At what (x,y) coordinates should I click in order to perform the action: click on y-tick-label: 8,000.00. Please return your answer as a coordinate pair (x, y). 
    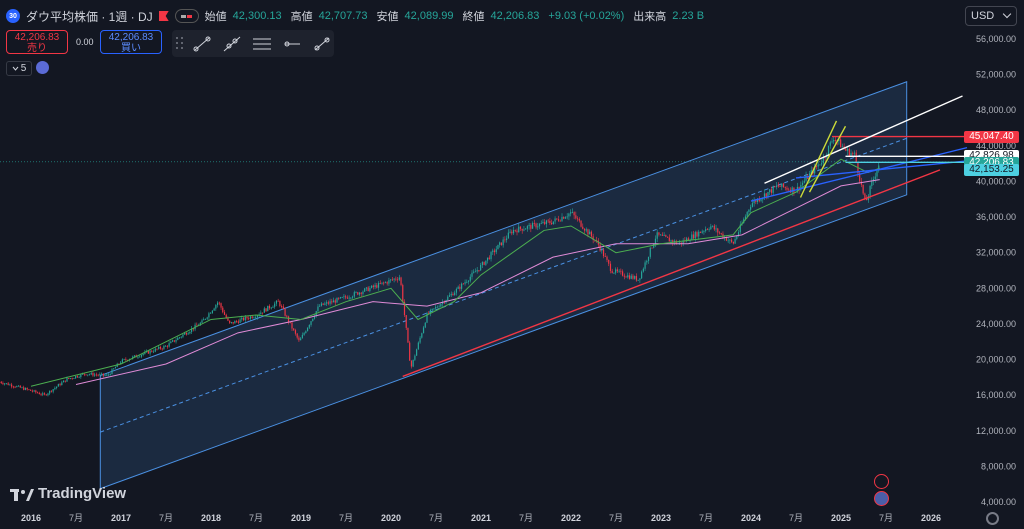
    Looking at the image, I should click on (998, 466).